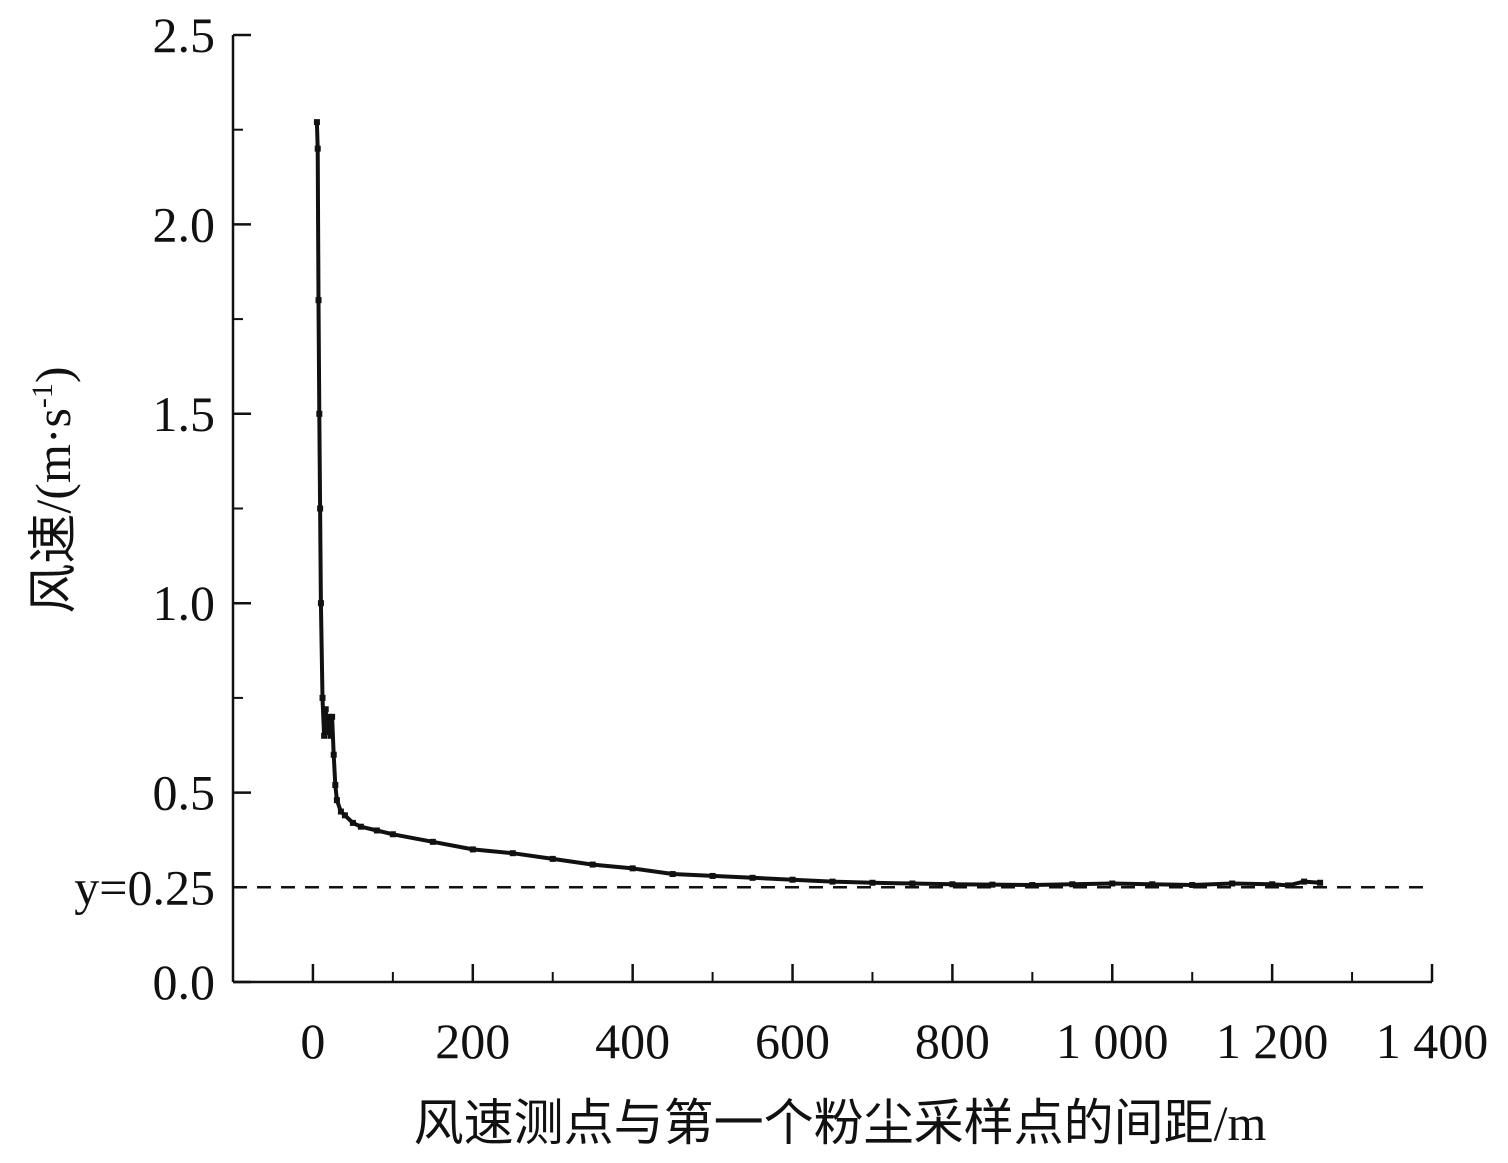 This screenshot has width=1508, height=1163. Describe the element at coordinates (53, 489) in the screenshot. I see `y-axis-title: 风速/(m·s-1)` at that location.